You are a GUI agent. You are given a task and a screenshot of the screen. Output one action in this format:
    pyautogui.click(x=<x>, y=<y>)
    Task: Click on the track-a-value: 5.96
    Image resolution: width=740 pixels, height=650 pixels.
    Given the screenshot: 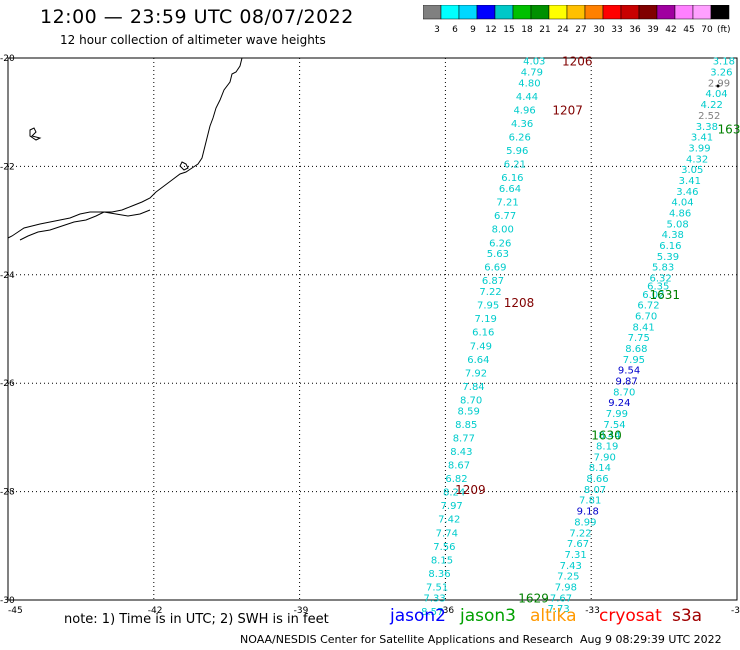 What is the action you would take?
    pyautogui.click(x=517, y=151)
    